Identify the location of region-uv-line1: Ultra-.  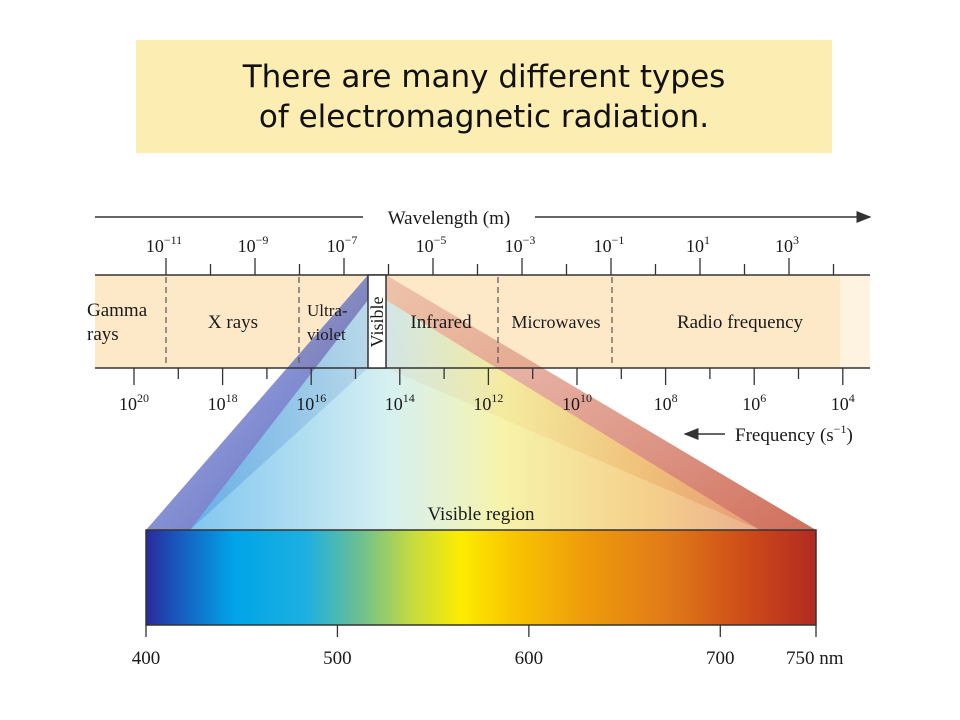
(327, 310).